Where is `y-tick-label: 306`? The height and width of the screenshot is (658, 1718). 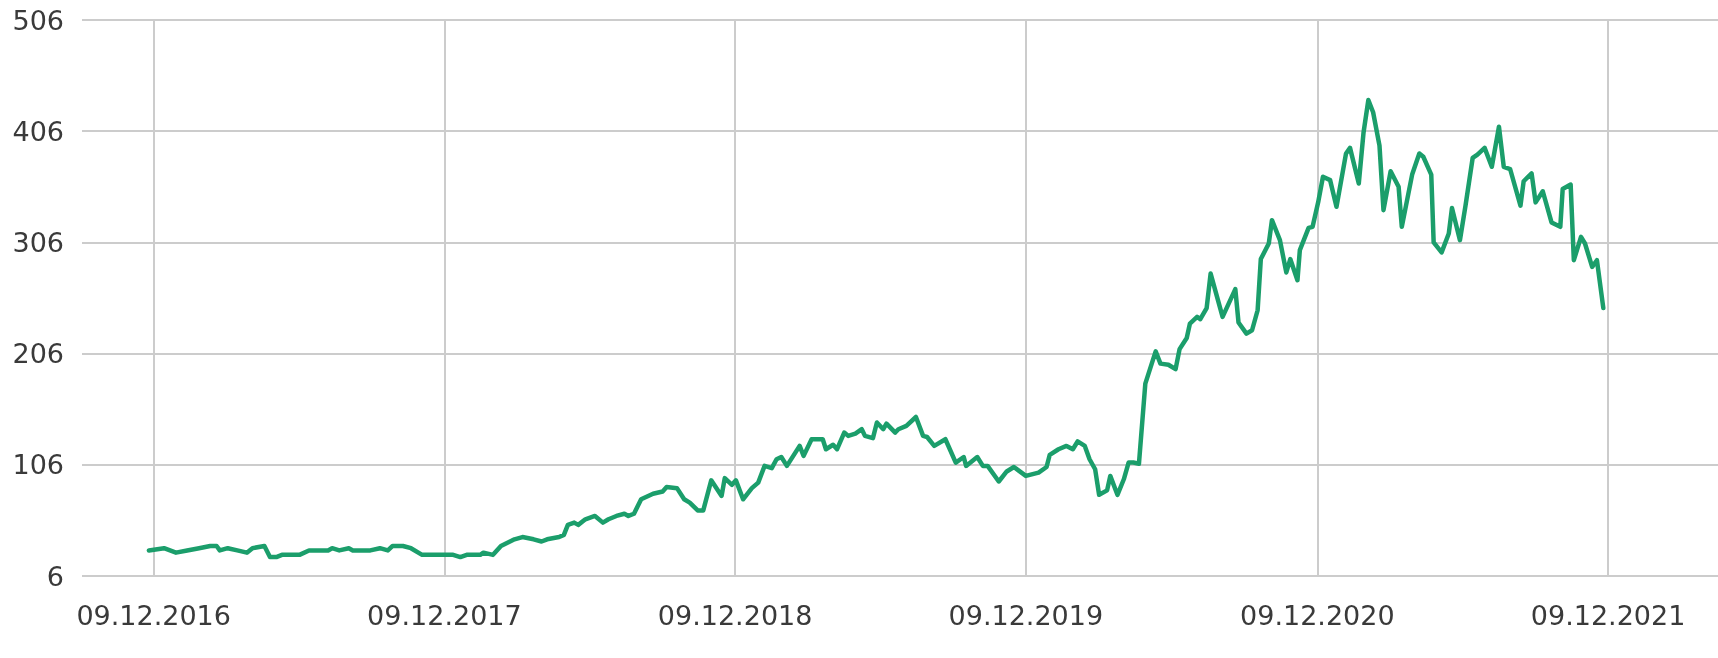 y-tick-label: 306 is located at coordinates (38, 242).